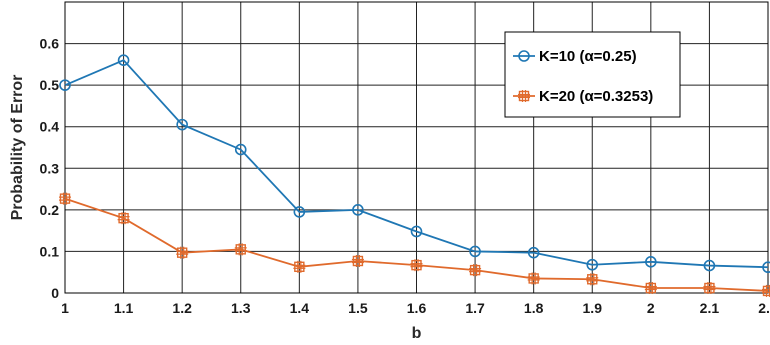  What do you see at coordinates (475, 308) in the screenshot?
I see `x-tick-label: 1.7` at bounding box center [475, 308].